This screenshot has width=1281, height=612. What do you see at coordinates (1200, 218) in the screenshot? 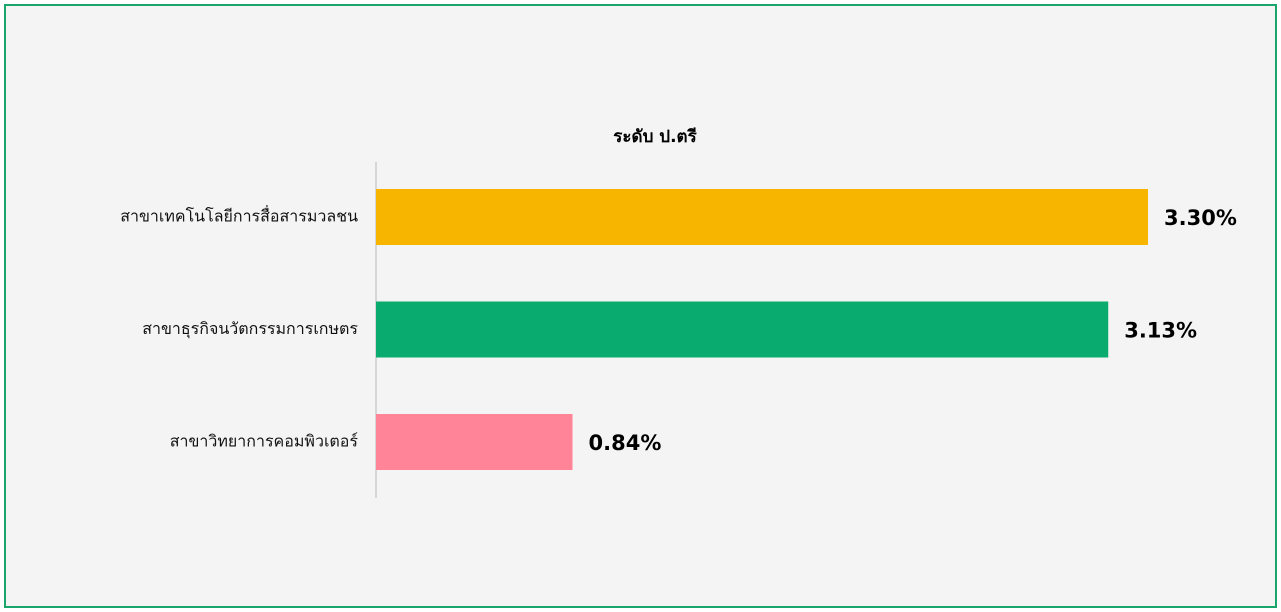
I see `value-label: 3.30%` at bounding box center [1200, 218].